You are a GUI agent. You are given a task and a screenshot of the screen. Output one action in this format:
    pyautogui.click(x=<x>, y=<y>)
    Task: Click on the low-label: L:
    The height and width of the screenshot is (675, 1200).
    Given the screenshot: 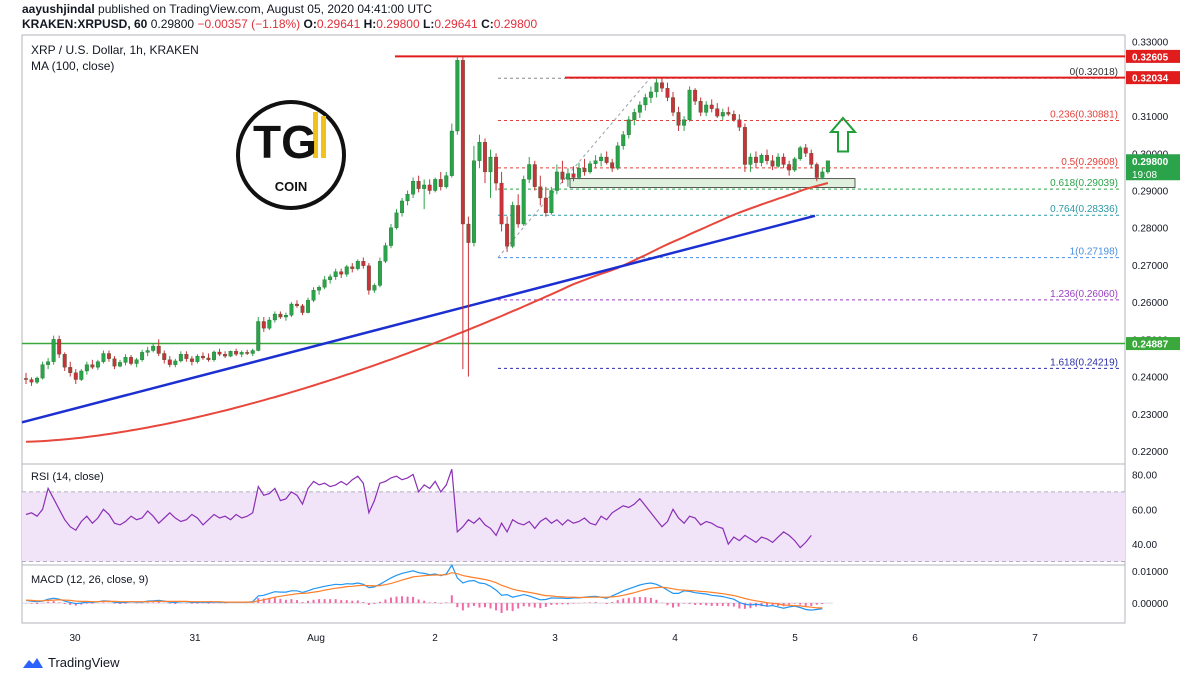 What is the action you would take?
    pyautogui.click(x=429, y=24)
    